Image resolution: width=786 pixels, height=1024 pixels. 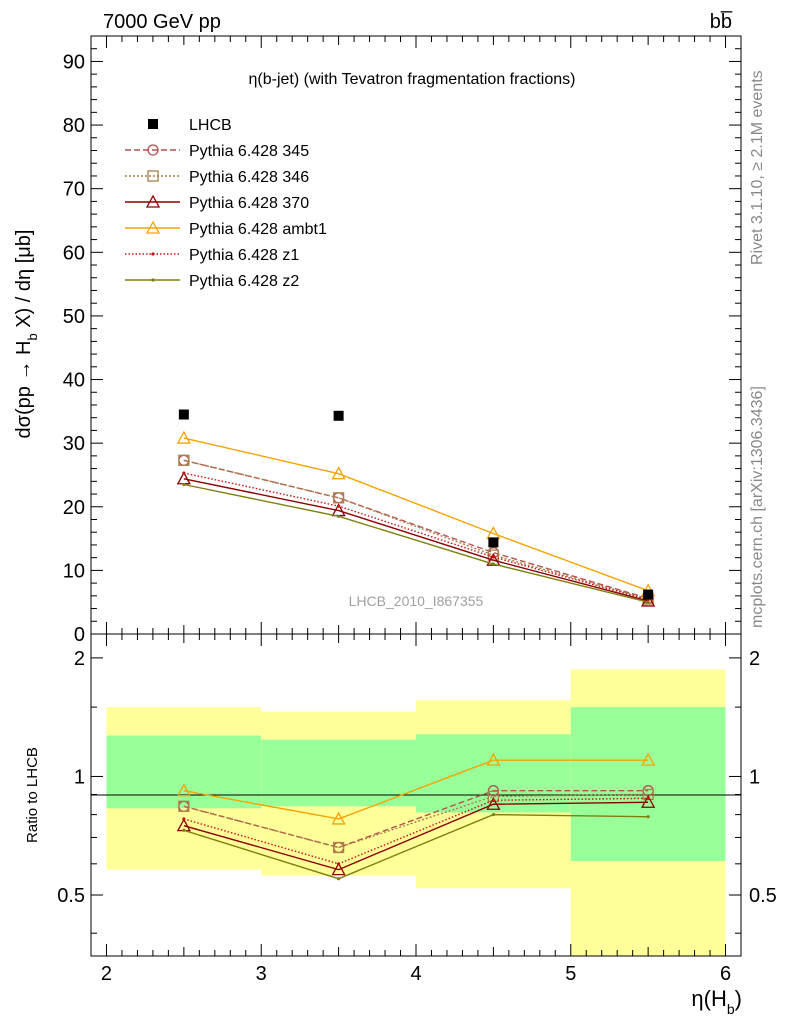 What do you see at coordinates (74, 571) in the screenshot?
I see `main-y-tick-label: 10` at bounding box center [74, 571].